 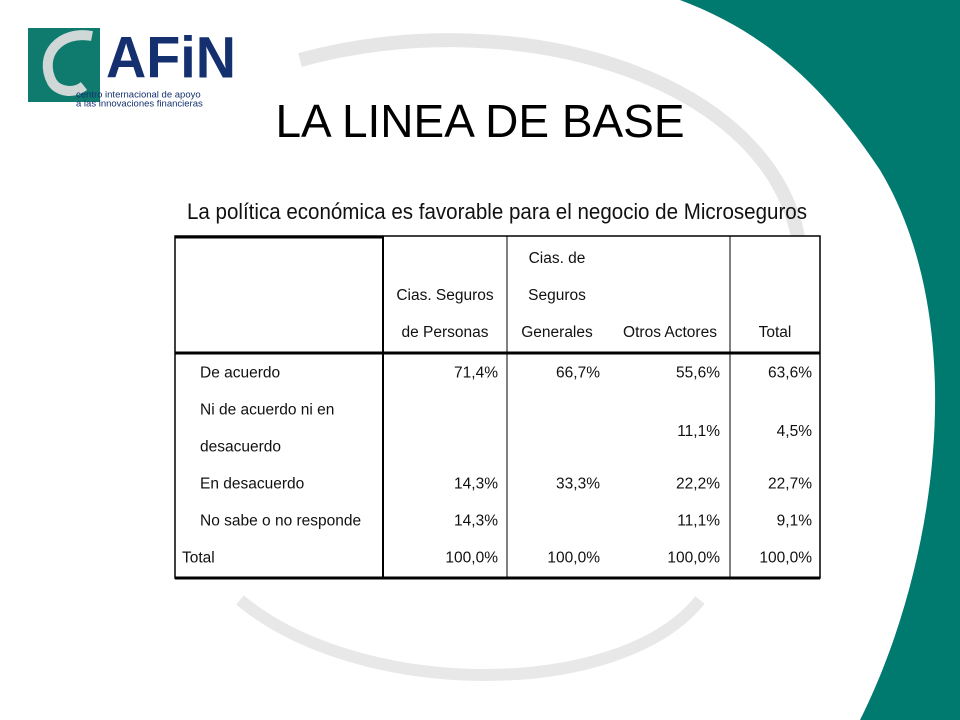 What do you see at coordinates (557, 295) in the screenshot?
I see `column-header: Seguros` at bounding box center [557, 295].